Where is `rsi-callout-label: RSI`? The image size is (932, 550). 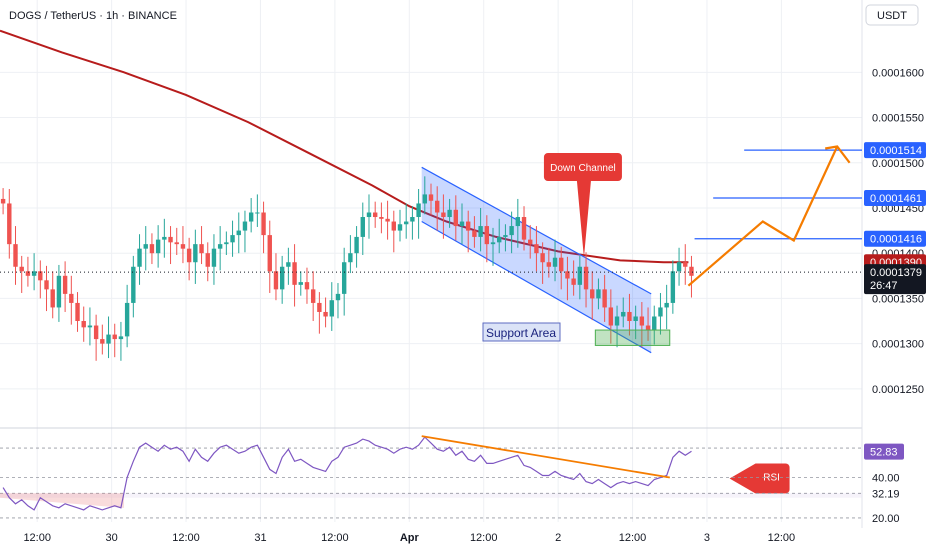
rsi-callout-label: RSI is located at coordinates (771, 477).